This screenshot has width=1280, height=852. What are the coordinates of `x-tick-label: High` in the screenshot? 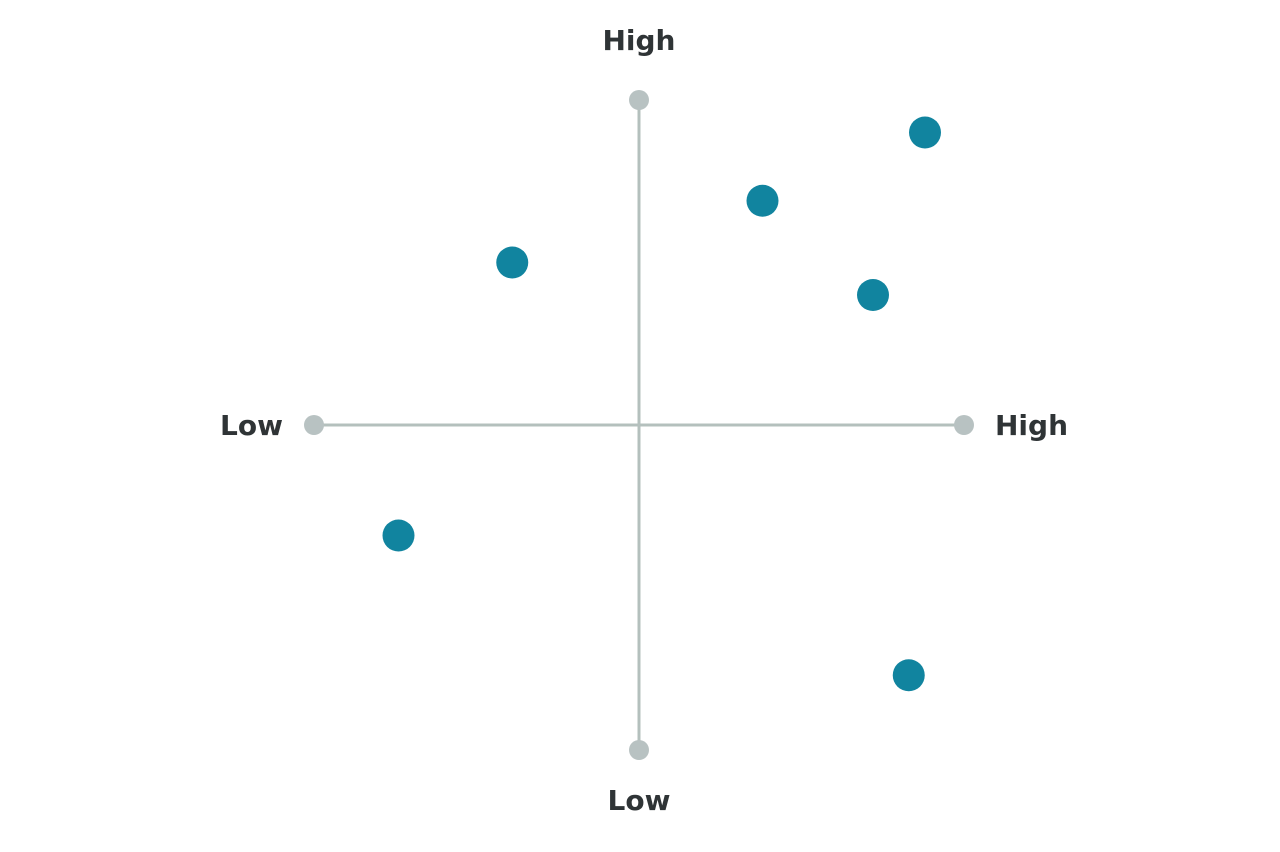 It's located at (1031, 425).